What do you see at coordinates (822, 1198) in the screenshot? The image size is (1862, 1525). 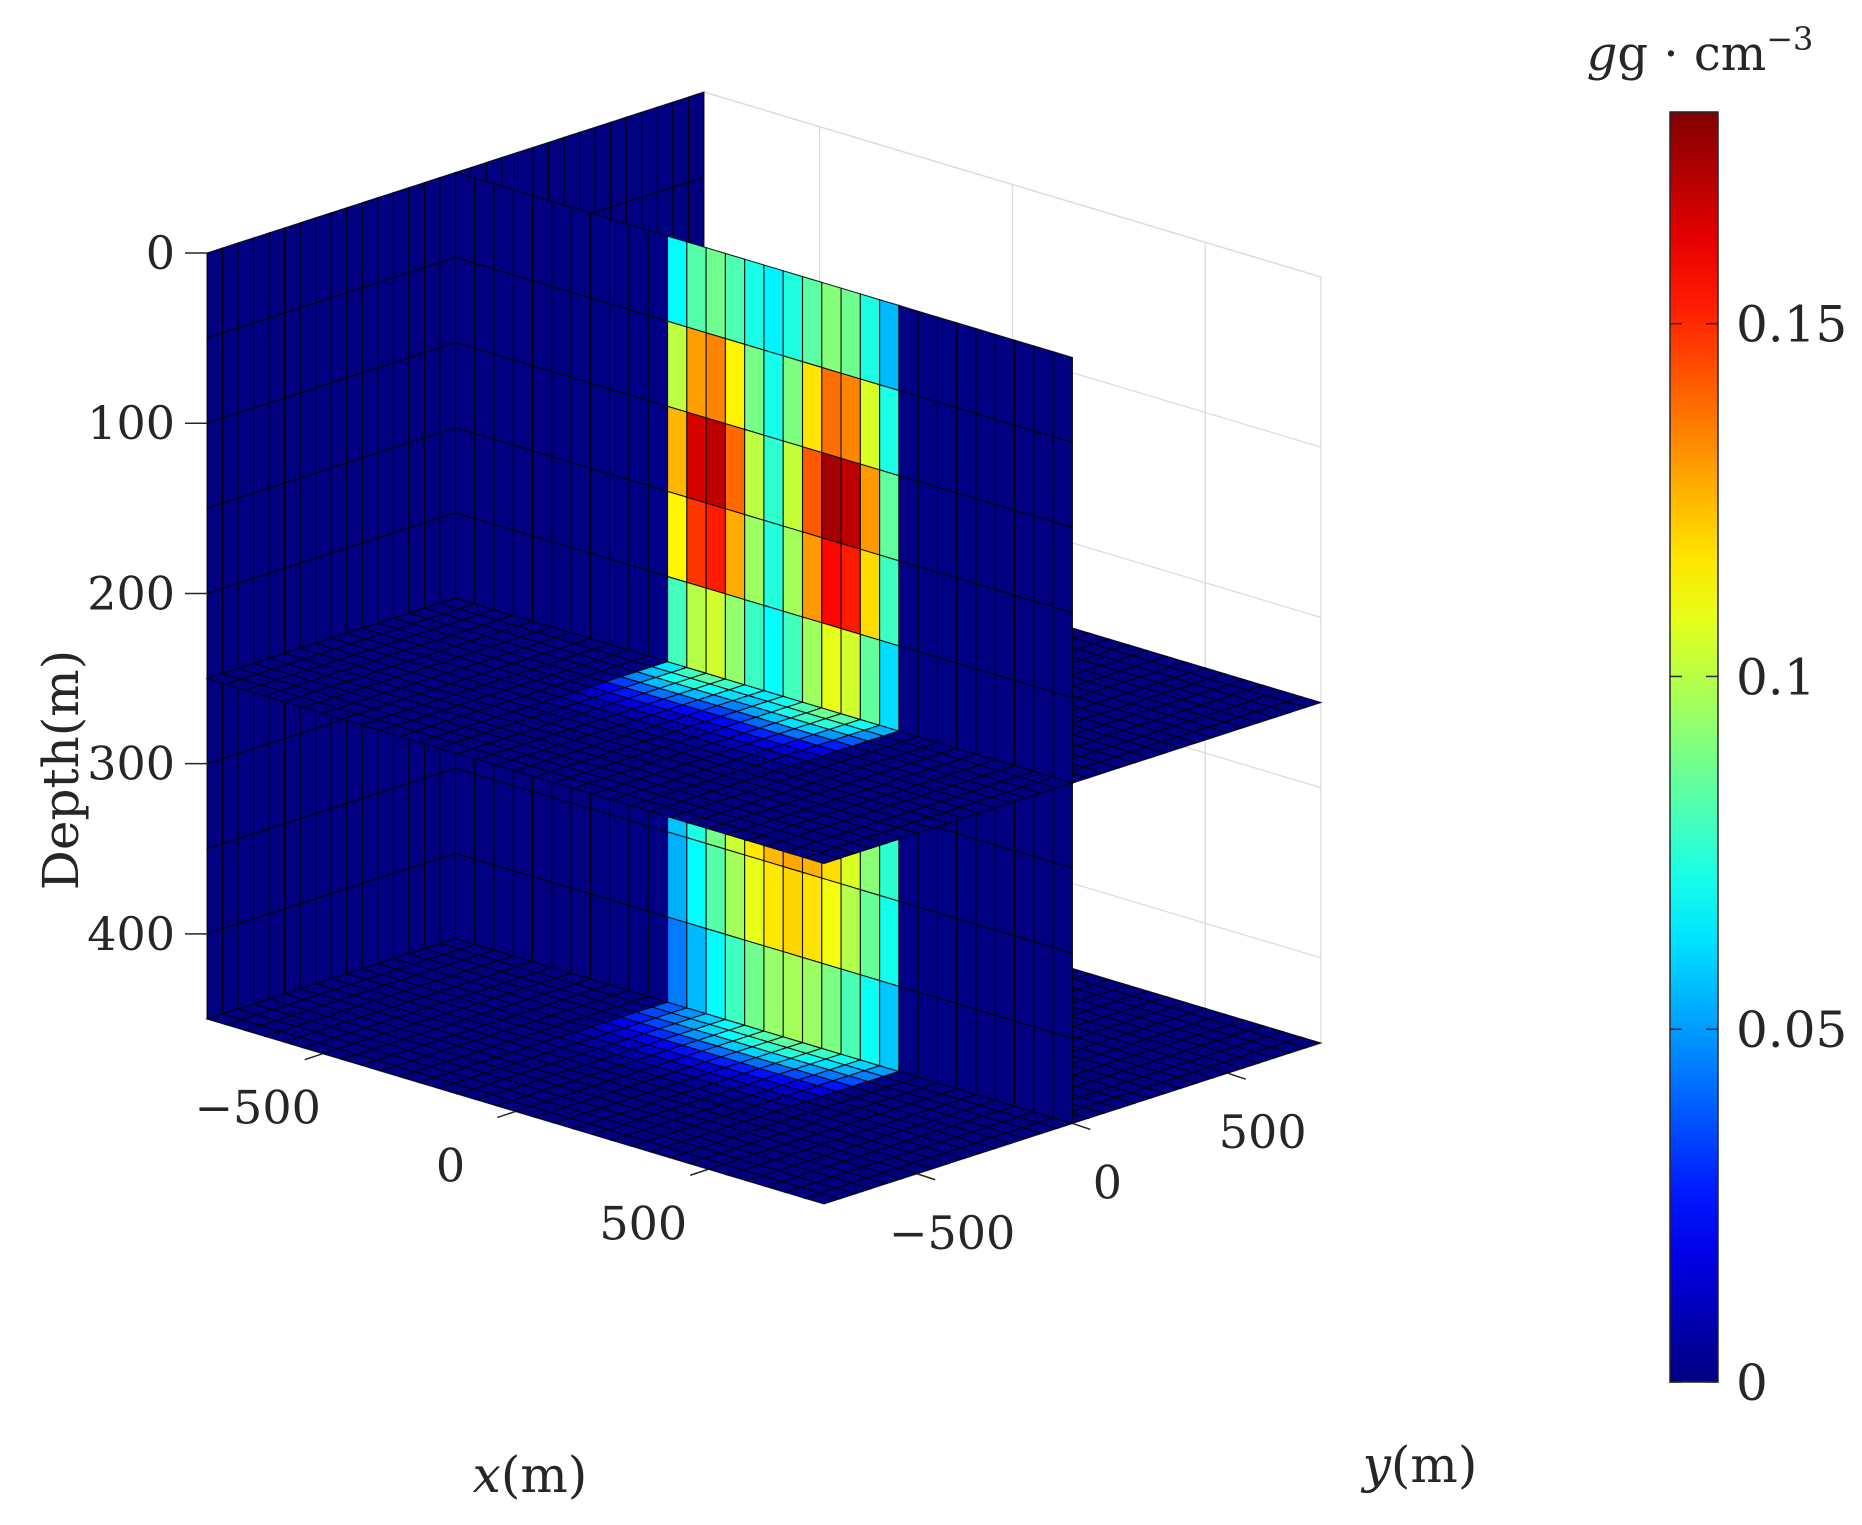 I see `z-slice-cell` at bounding box center [822, 1198].